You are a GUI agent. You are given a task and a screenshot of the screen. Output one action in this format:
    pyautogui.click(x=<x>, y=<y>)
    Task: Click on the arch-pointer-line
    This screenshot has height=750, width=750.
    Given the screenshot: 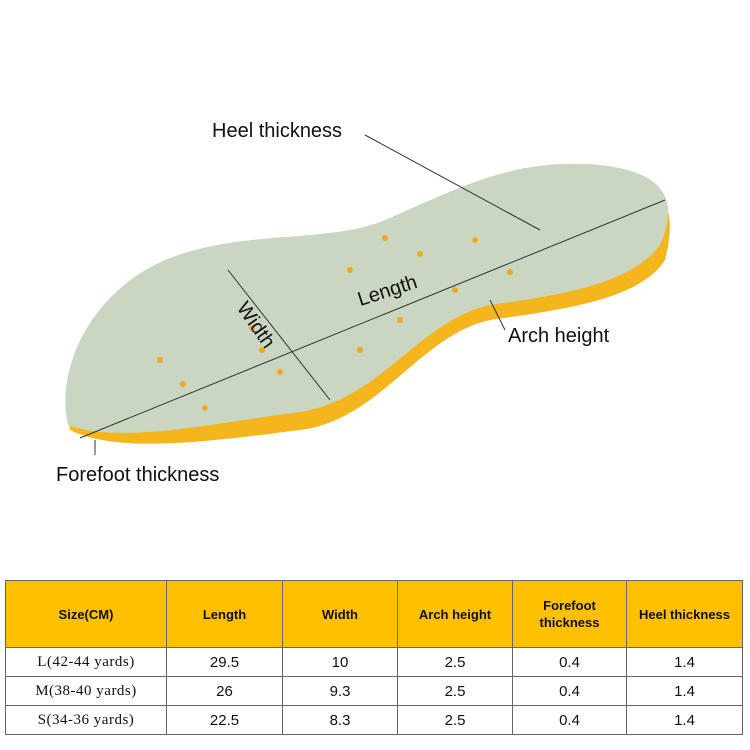 What is the action you would take?
    pyautogui.click(x=497, y=315)
    